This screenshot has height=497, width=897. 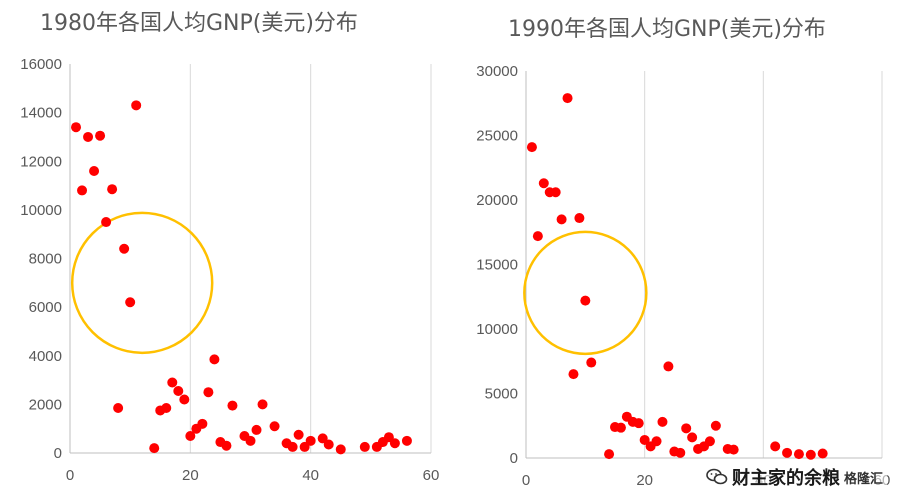 What do you see at coordinates (497, 71) in the screenshot?
I see `y-tick-label: 30000` at bounding box center [497, 71].